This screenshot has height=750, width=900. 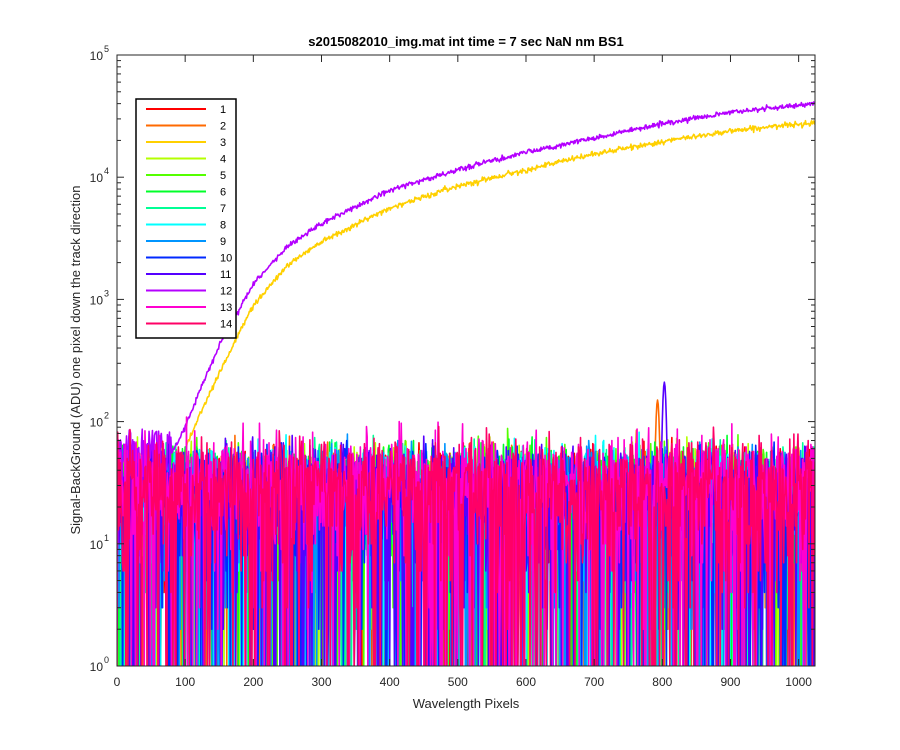 I want to click on x-tick-label: 200, so click(x=253, y=682).